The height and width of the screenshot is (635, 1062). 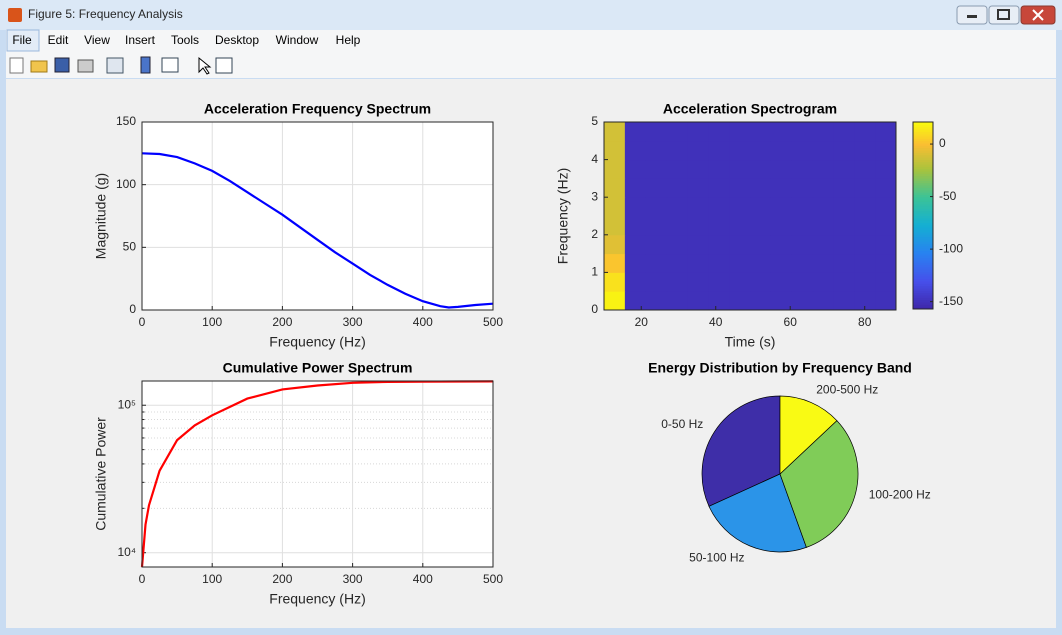 I want to click on y-axis-label: Magnitude (g), so click(x=101, y=216).